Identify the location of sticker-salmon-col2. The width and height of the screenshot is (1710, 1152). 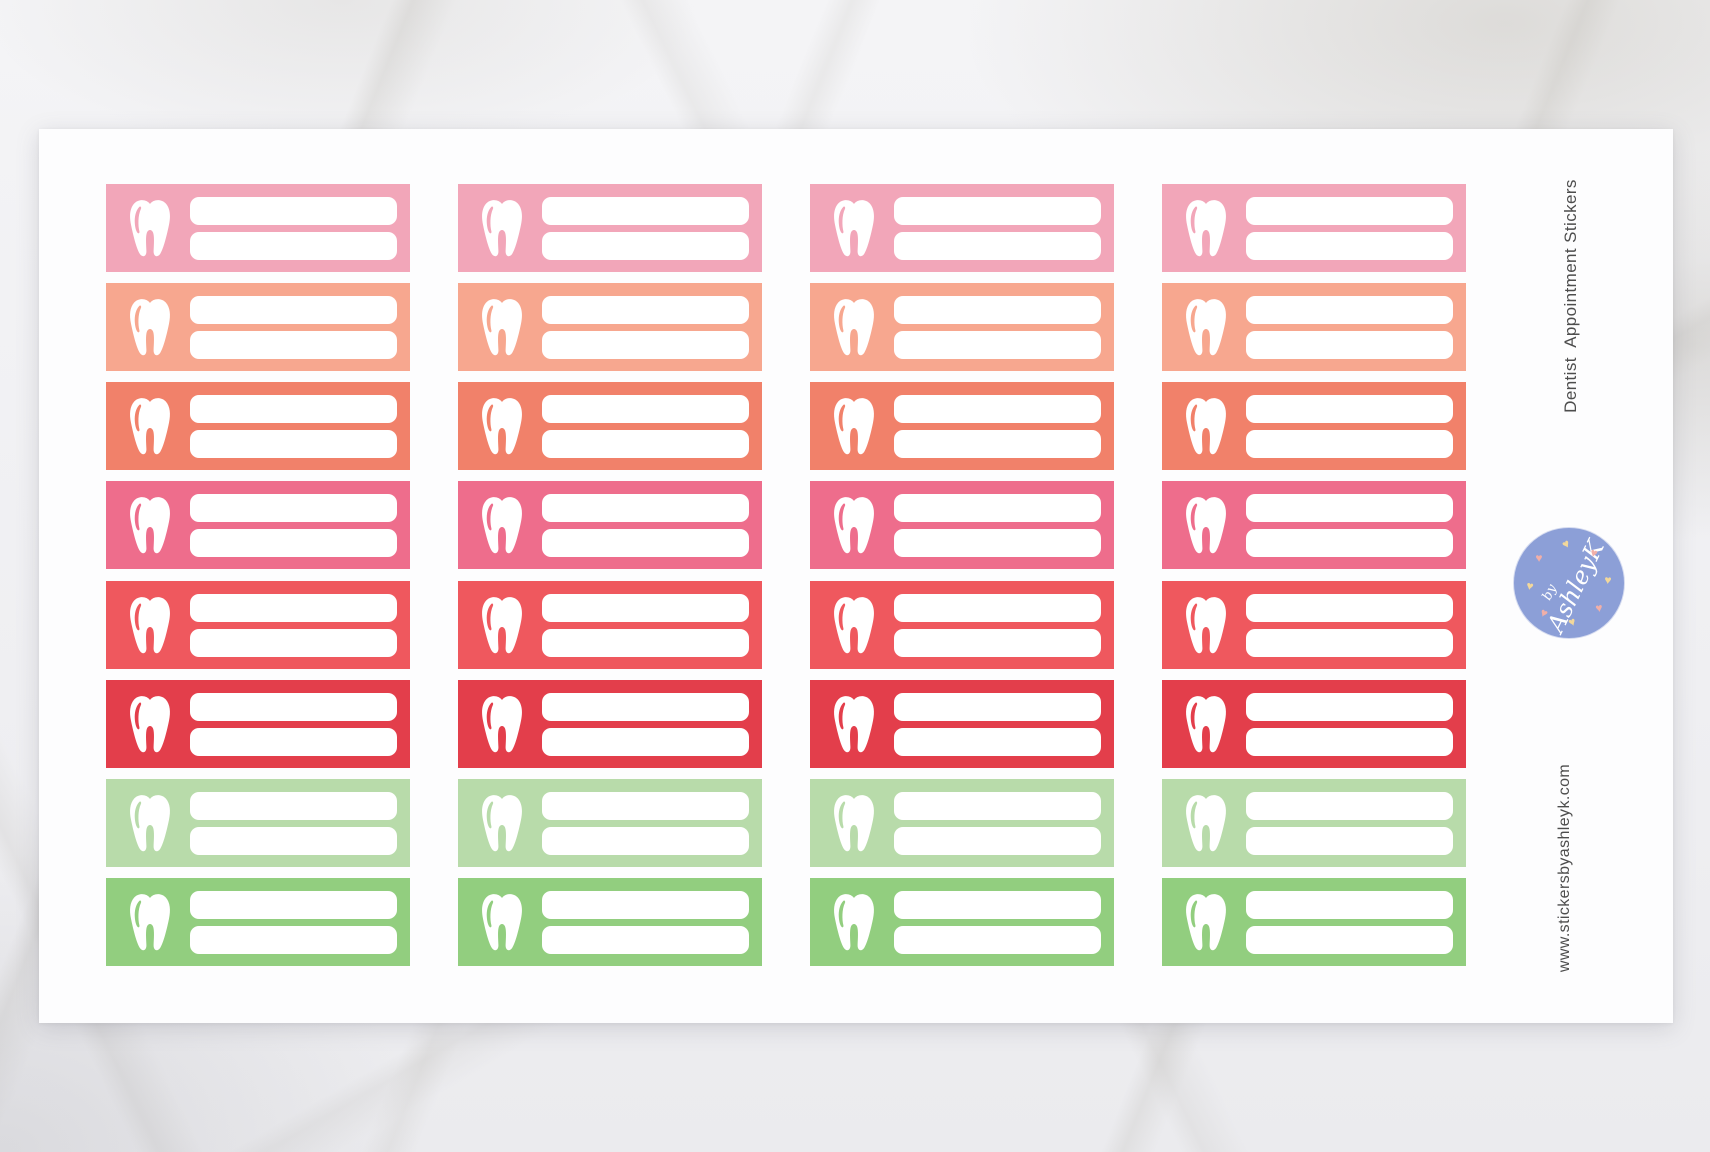
(610, 327).